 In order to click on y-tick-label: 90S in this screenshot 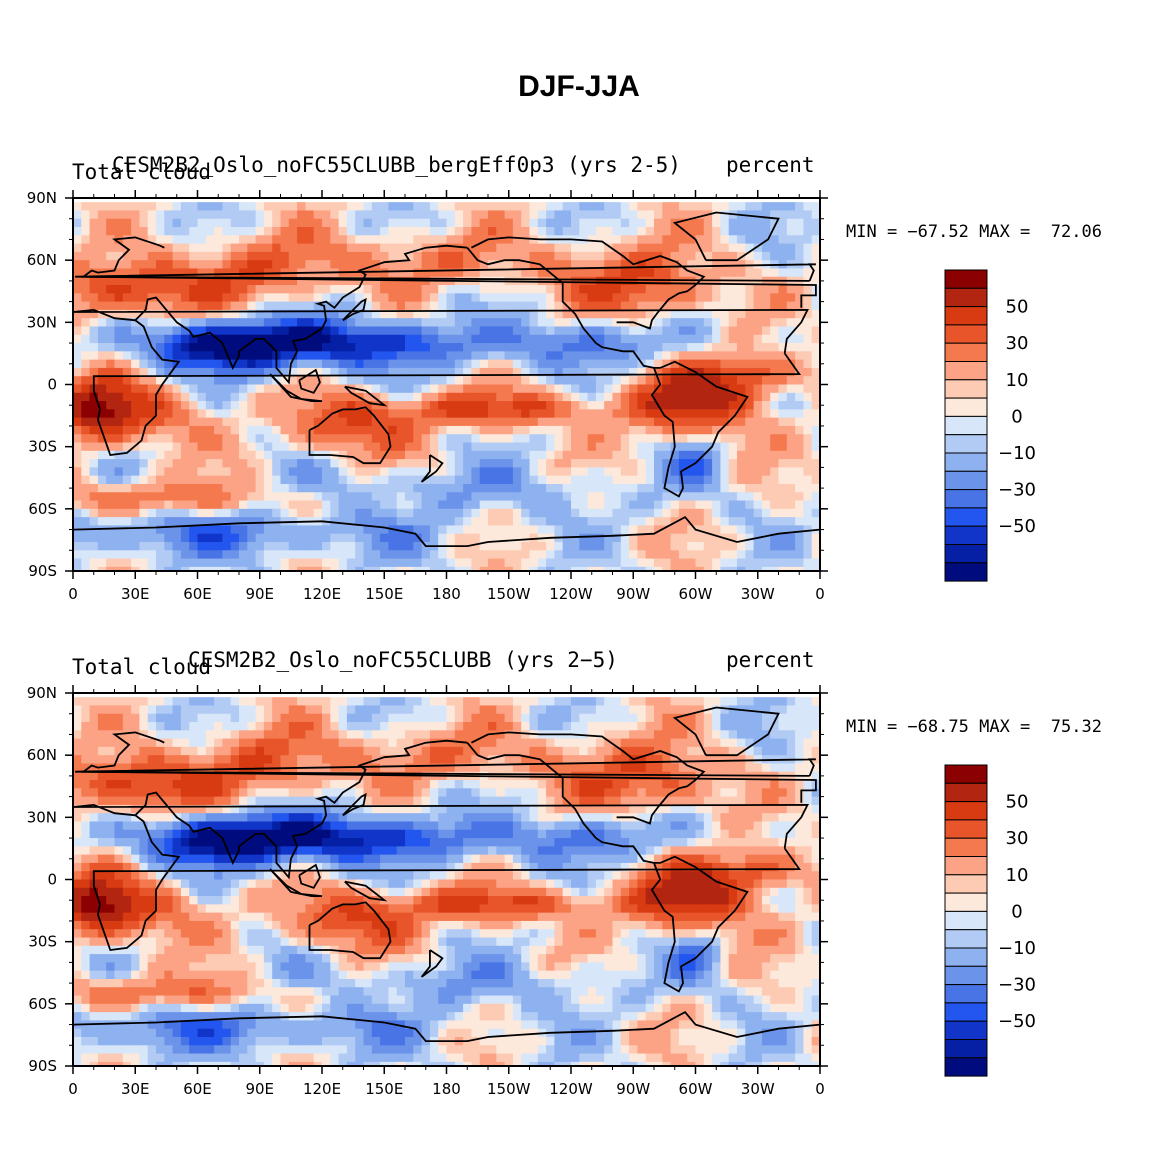, I will do `click(42, 571)`.